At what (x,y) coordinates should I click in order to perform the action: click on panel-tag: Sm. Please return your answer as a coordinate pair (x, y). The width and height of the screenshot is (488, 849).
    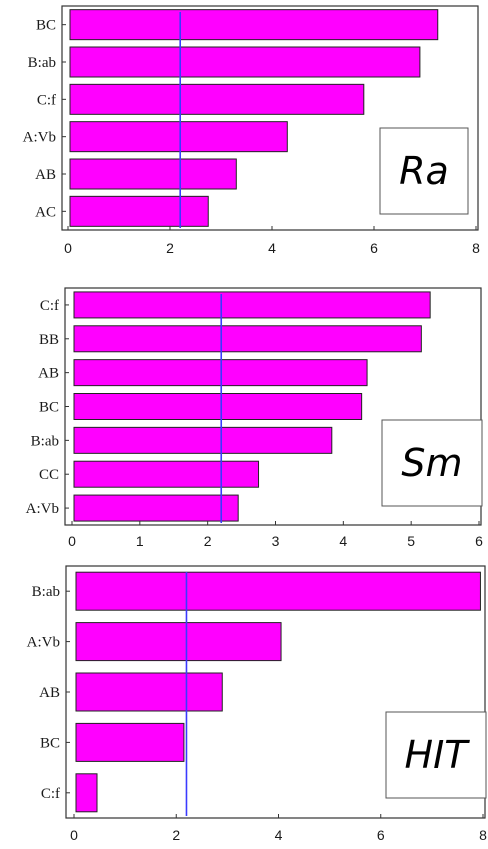
    Looking at the image, I should click on (431, 463).